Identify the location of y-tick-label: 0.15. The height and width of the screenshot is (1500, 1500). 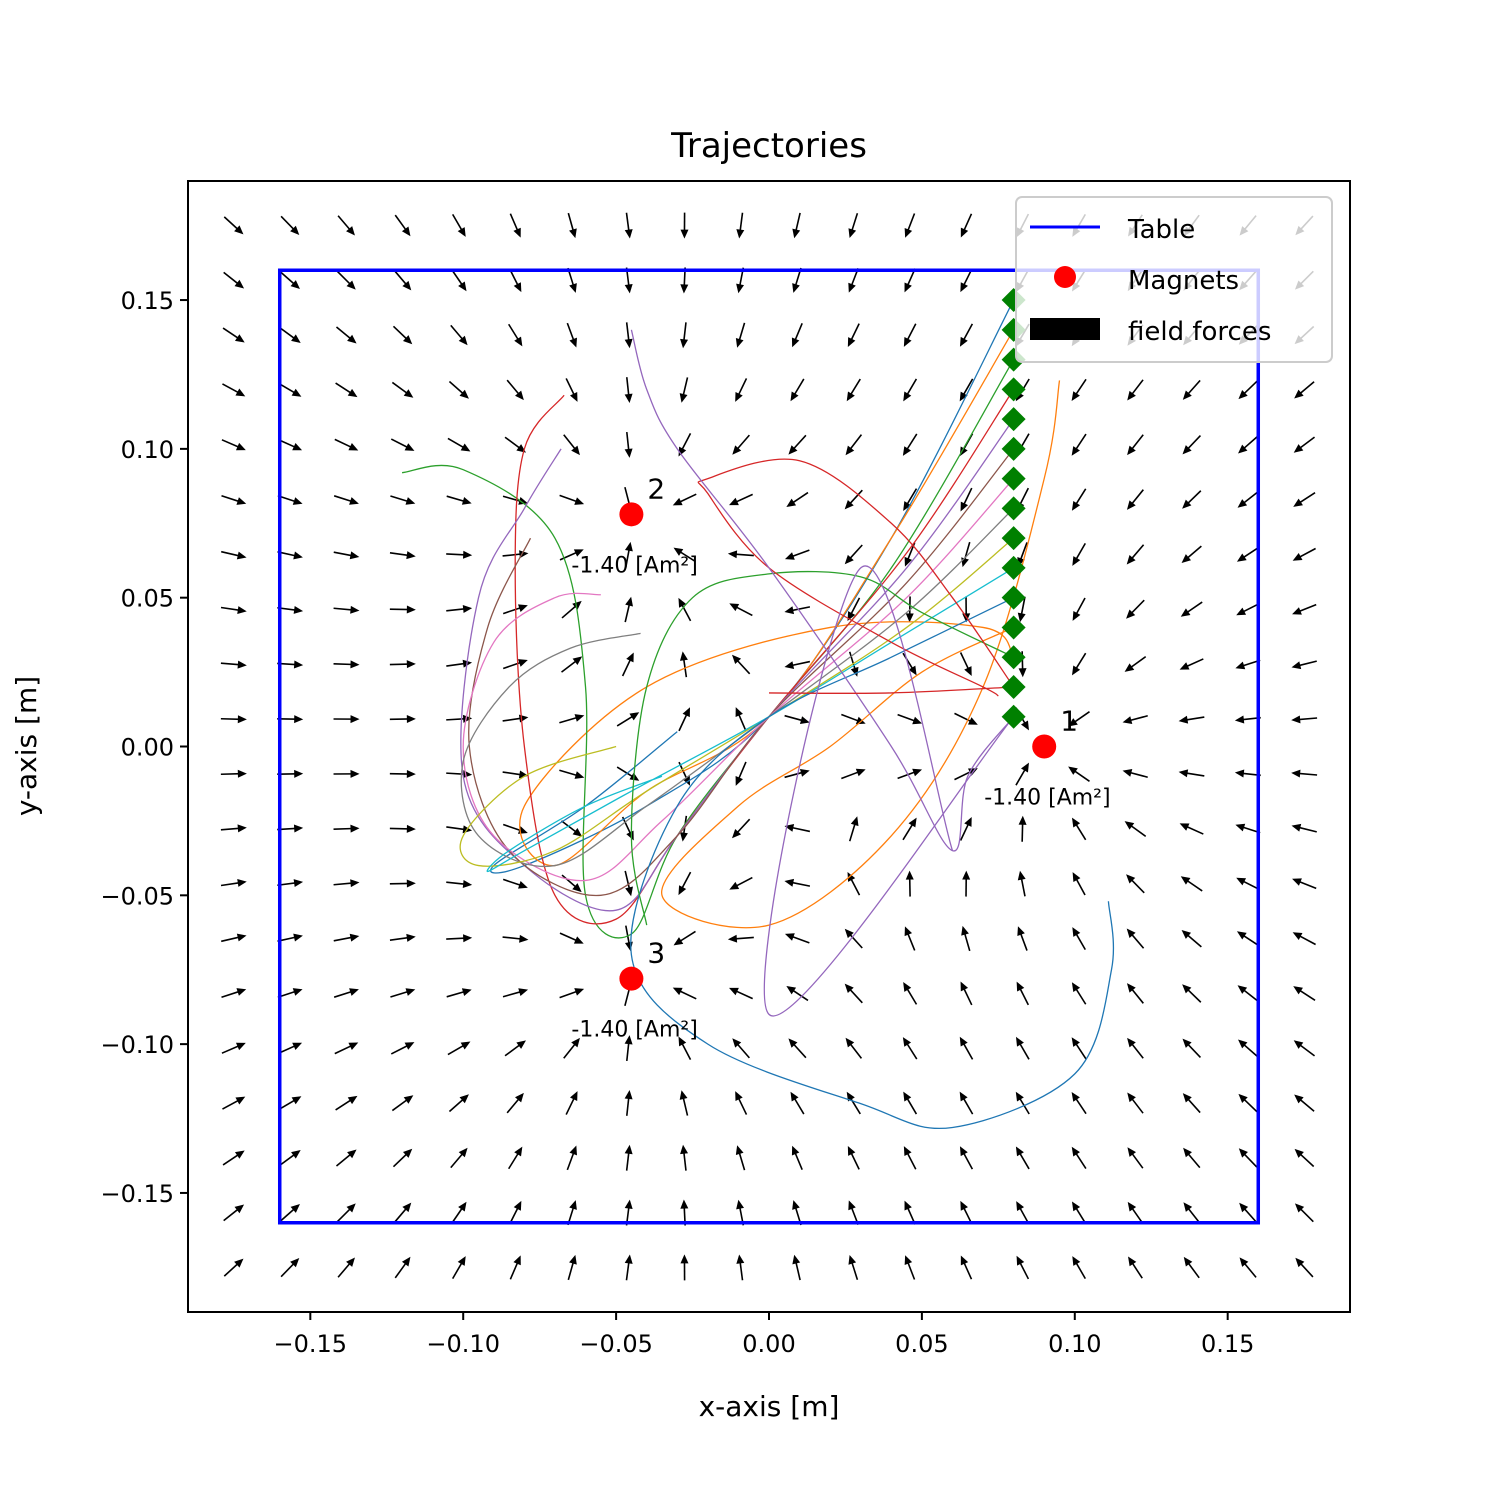
(147, 301).